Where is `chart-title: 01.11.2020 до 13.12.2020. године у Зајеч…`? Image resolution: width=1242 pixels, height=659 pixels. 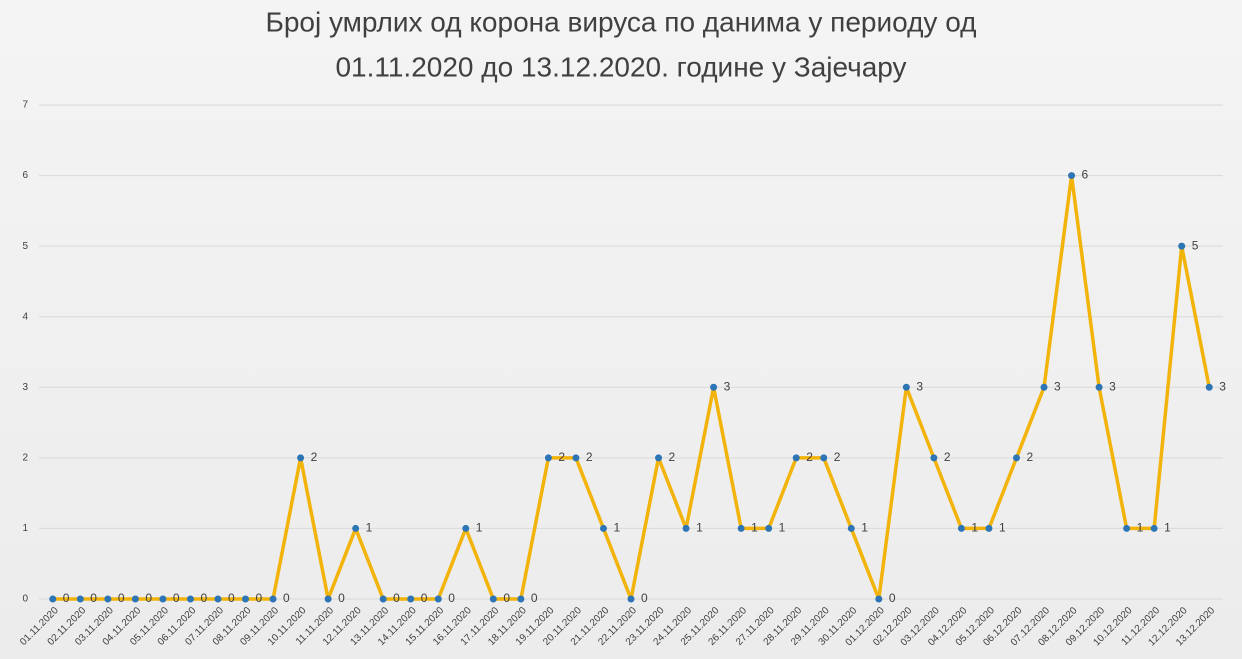
chart-title: 01.11.2020 до 13.12.2020. године у Зајеч… is located at coordinates (620, 66).